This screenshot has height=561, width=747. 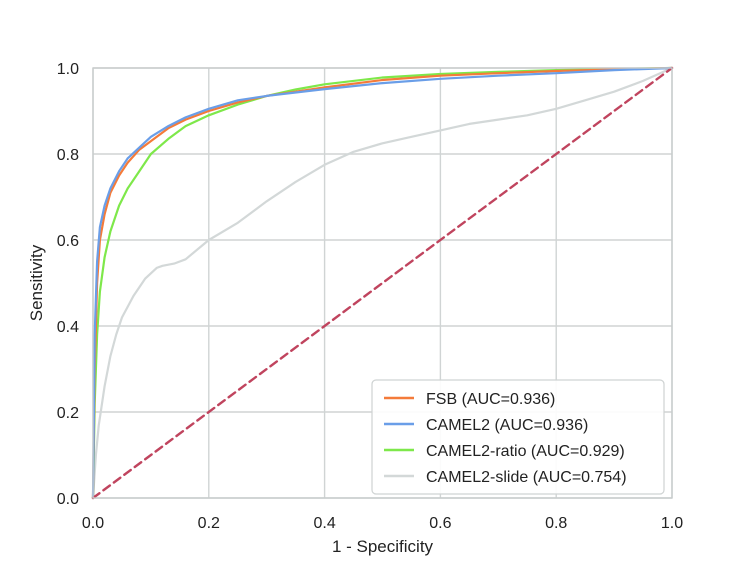 I want to click on legend-label: FSB (AUC=0.936), so click(x=490, y=399).